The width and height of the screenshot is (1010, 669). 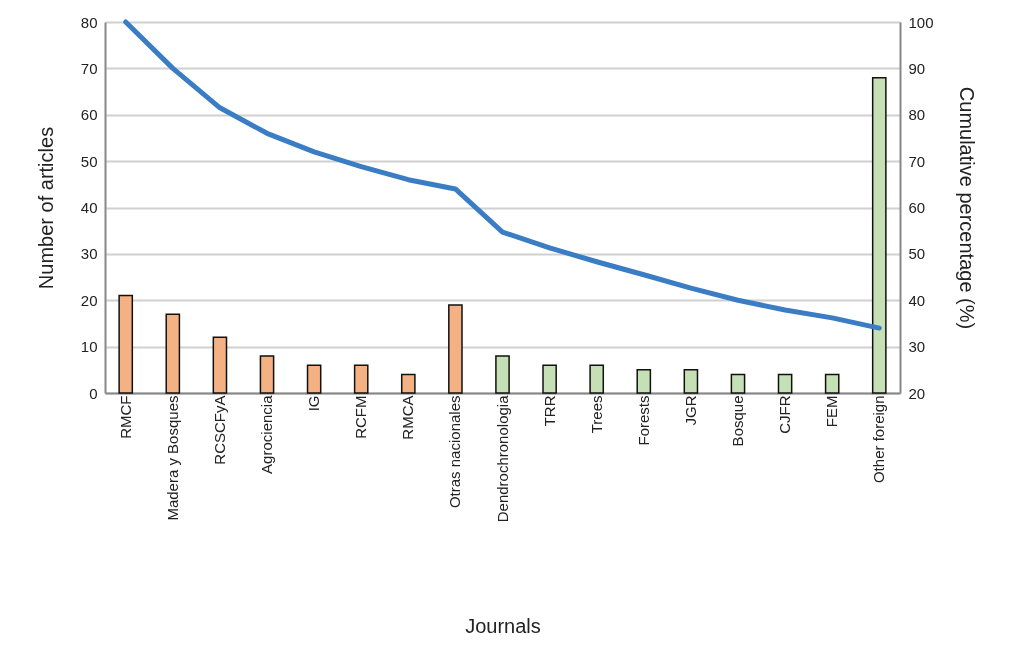 What do you see at coordinates (89, 300) in the screenshot?
I see `y-tick-label: 20` at bounding box center [89, 300].